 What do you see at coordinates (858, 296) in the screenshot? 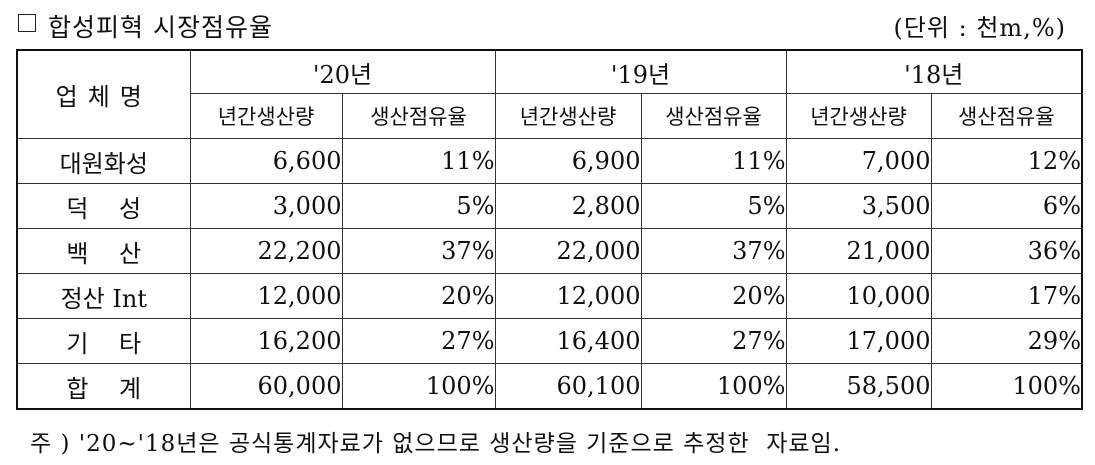
I see `table-cell: 10,000` at bounding box center [858, 296].